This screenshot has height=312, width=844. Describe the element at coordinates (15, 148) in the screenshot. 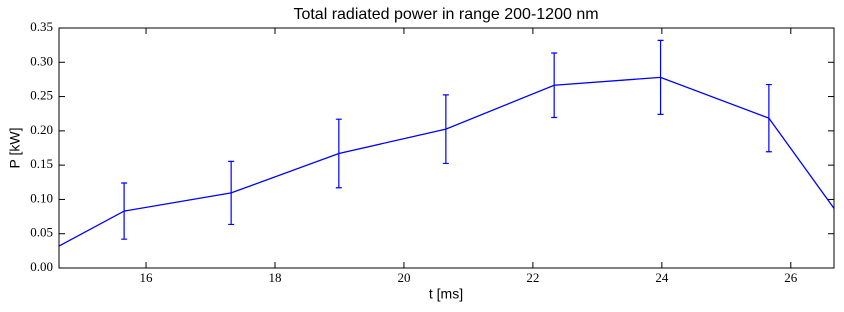

I see `y-axis-label: P [kW]` at that location.